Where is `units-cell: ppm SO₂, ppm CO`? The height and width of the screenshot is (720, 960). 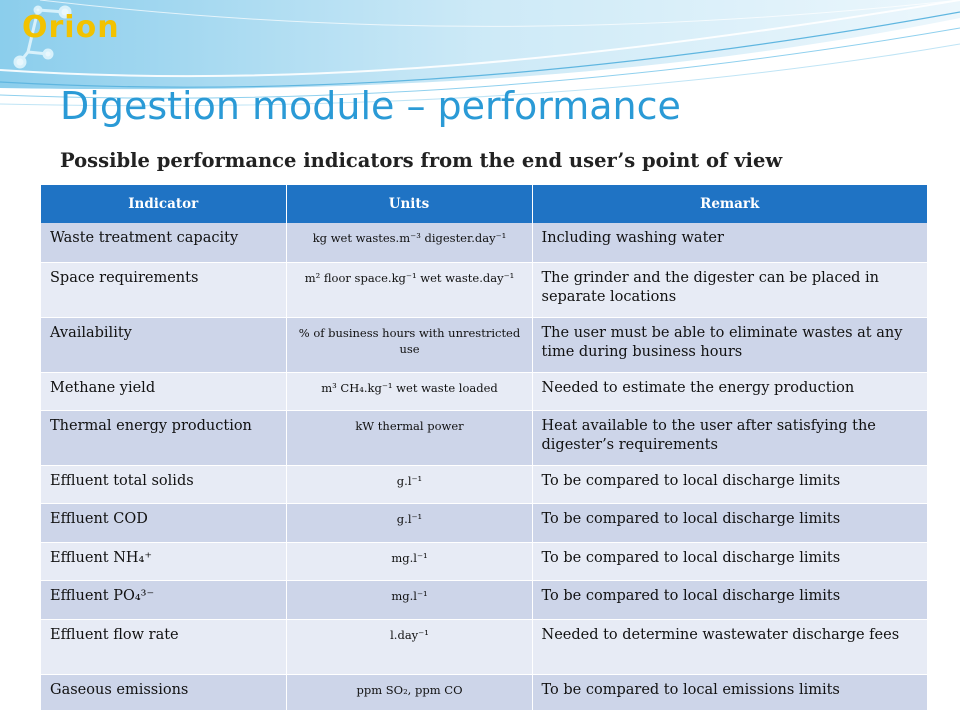 units-cell: ppm SO₂, ppm CO is located at coordinates (409, 692).